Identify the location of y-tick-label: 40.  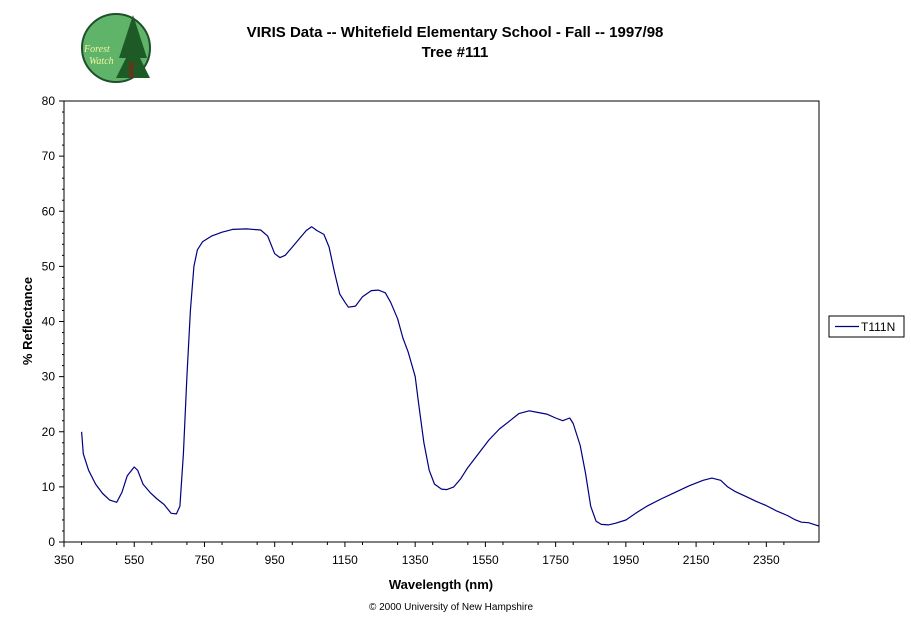
(49, 322).